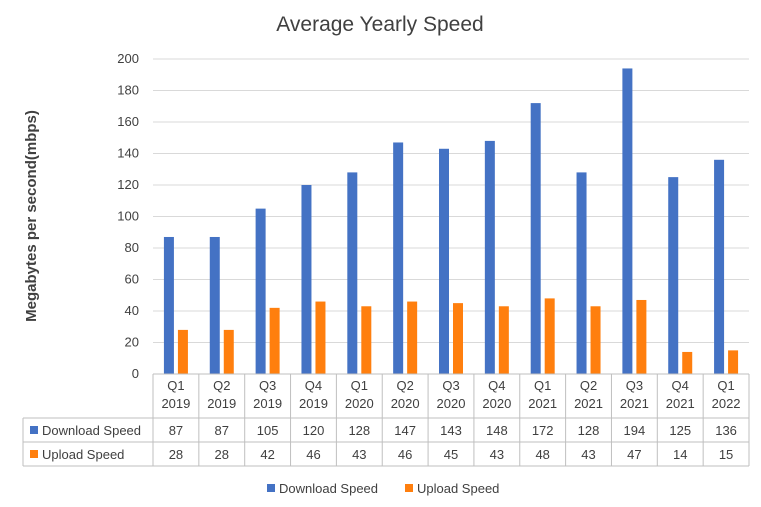 The image size is (761, 507). I want to click on y-tick-label: 20, so click(132, 342).